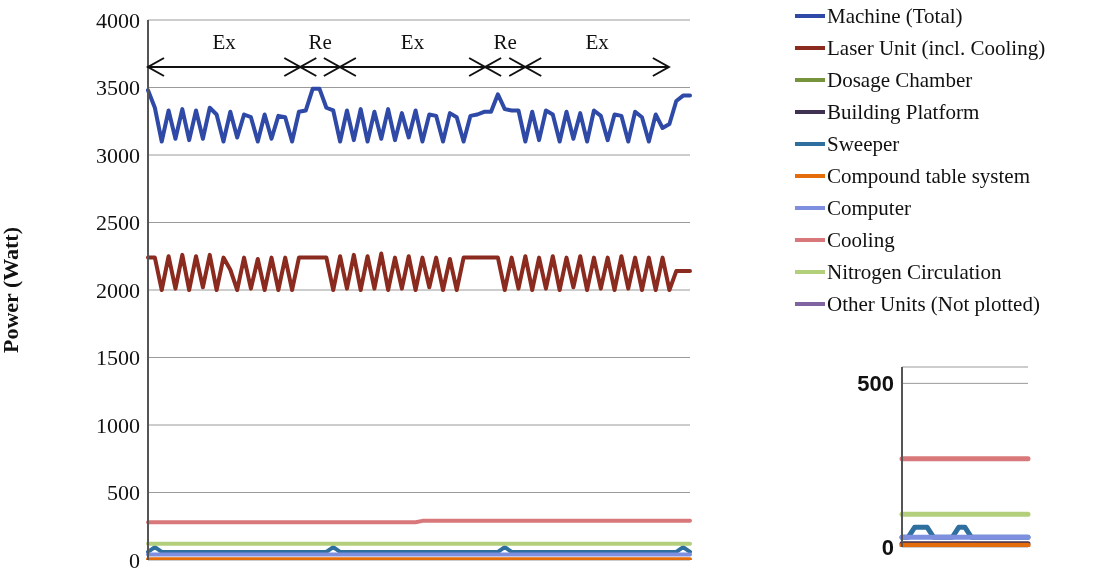 Image resolution: width=1118 pixels, height=569 pixels. Describe the element at coordinates (869, 208) in the screenshot. I see `legend-label: Computer` at that location.